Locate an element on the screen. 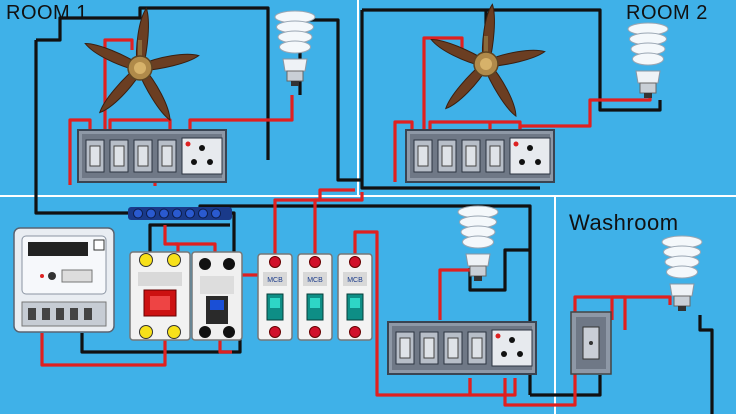 The width and height of the screenshot is (736, 414). neutral-busbar is located at coordinates (180, 213).